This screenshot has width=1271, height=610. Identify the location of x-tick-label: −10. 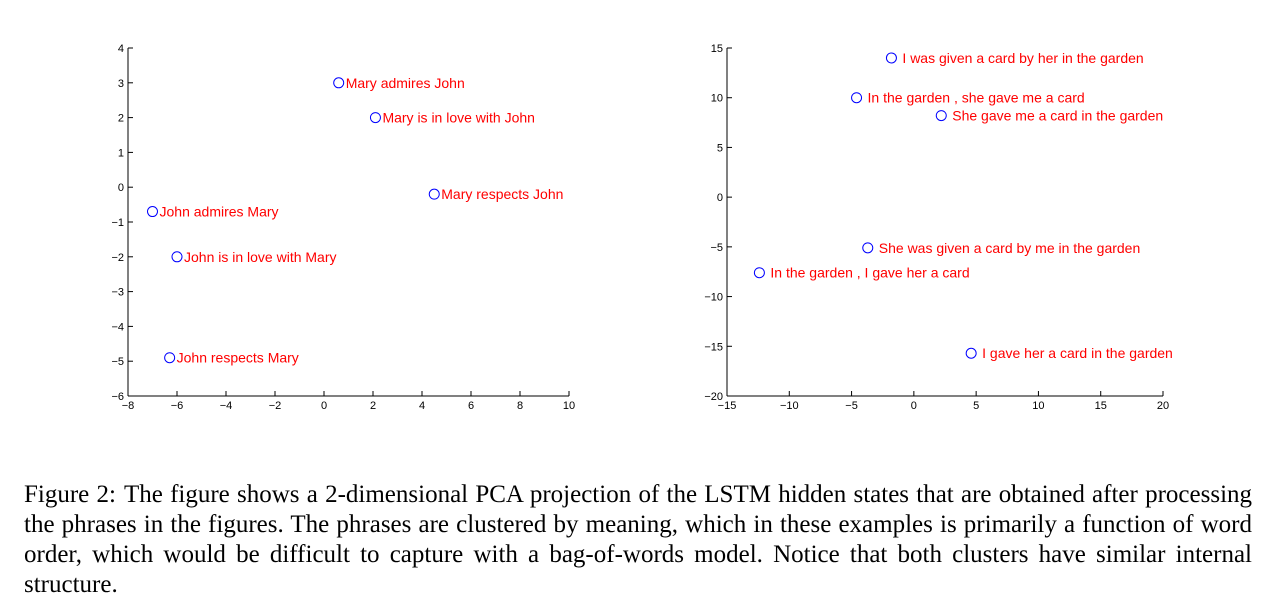
(789, 406).